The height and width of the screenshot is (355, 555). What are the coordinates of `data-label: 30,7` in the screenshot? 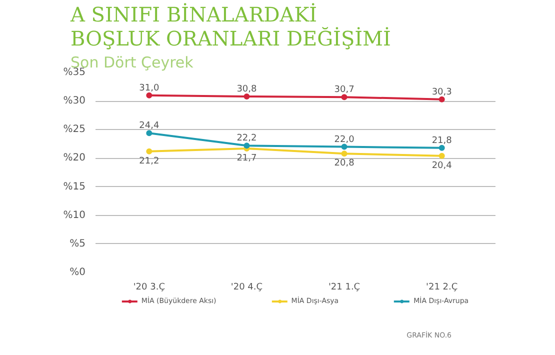 It's located at (344, 90).